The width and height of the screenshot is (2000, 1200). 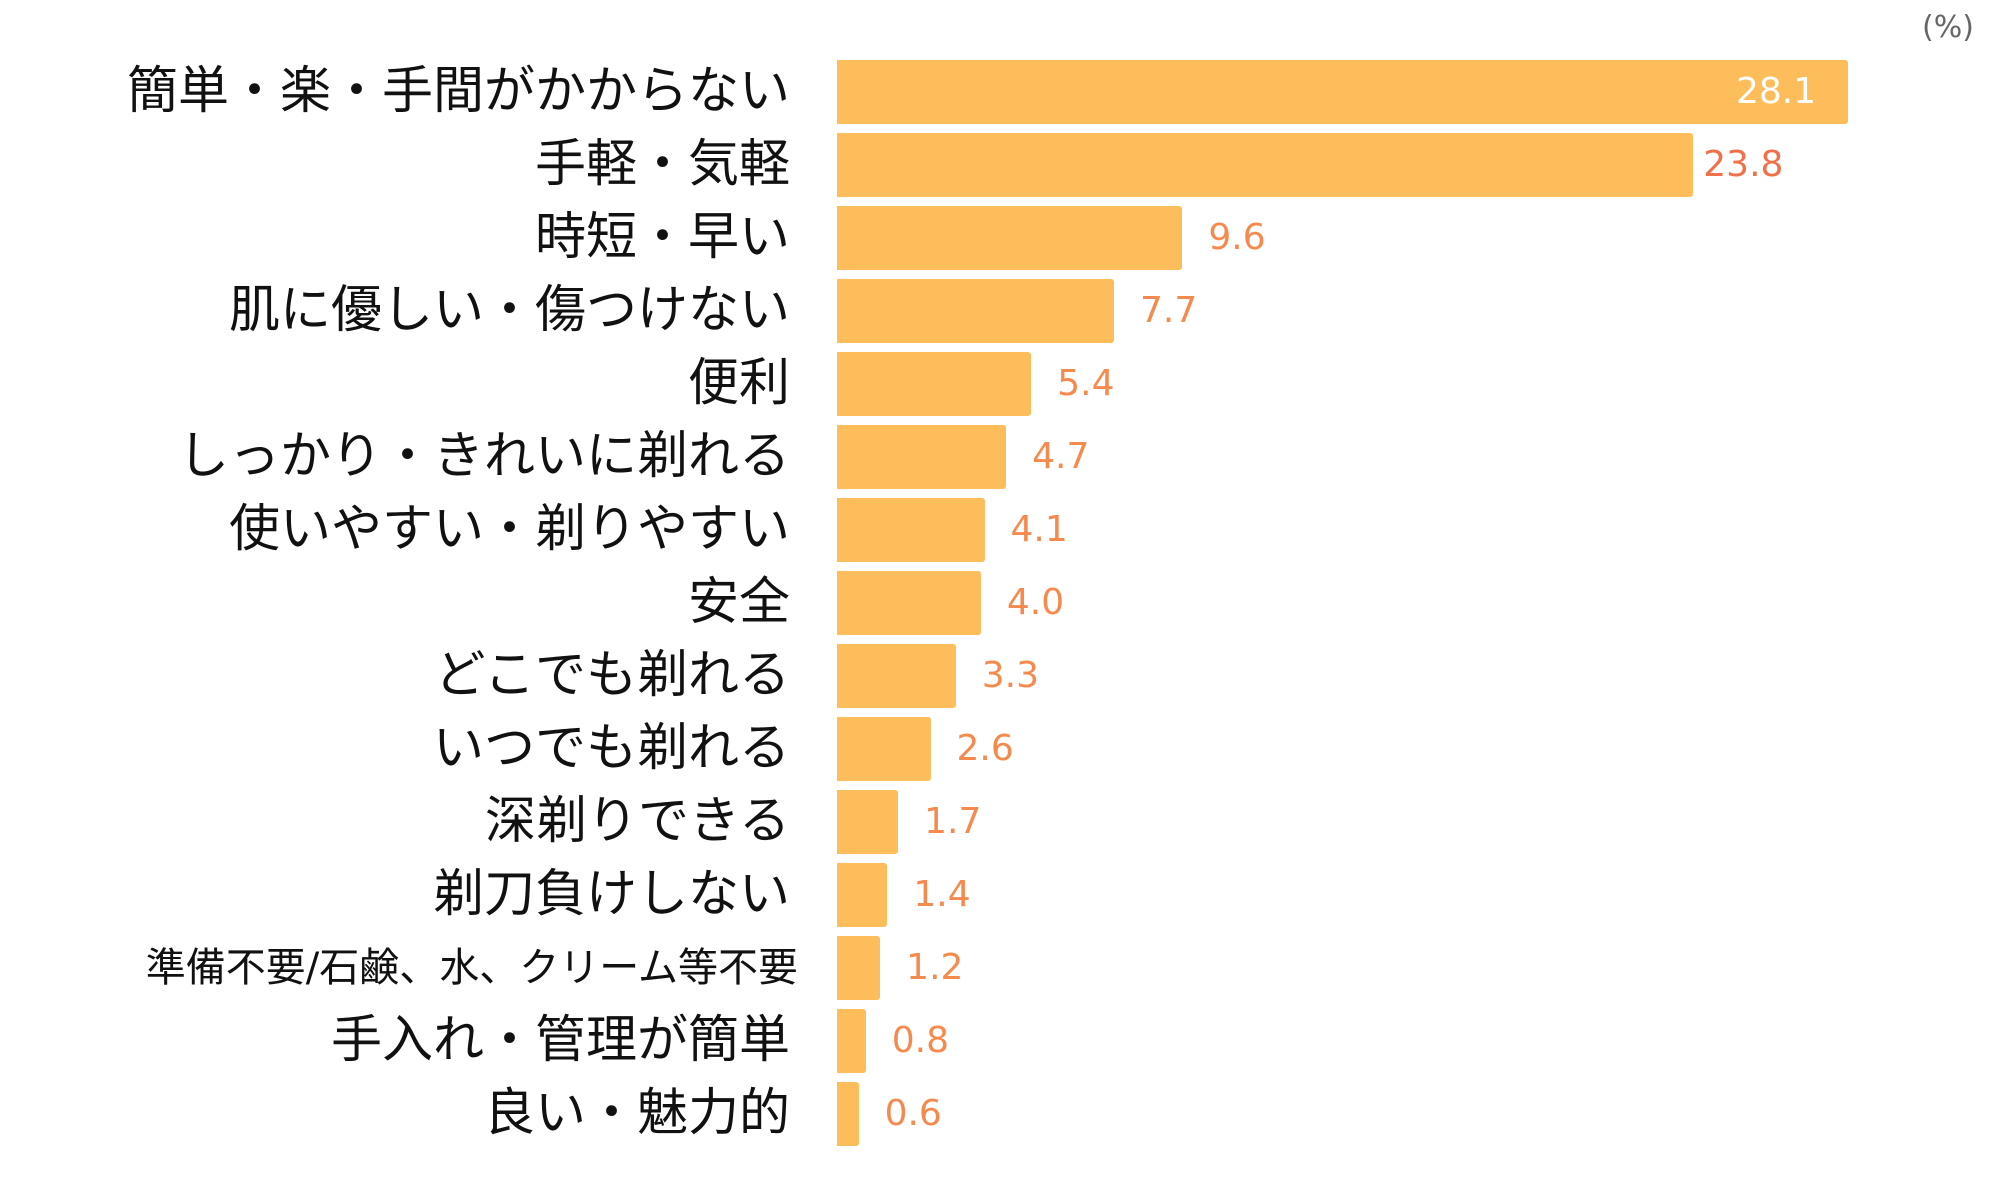 What do you see at coordinates (1948, 27) in the screenshot?
I see `unit-label: (%)` at bounding box center [1948, 27].